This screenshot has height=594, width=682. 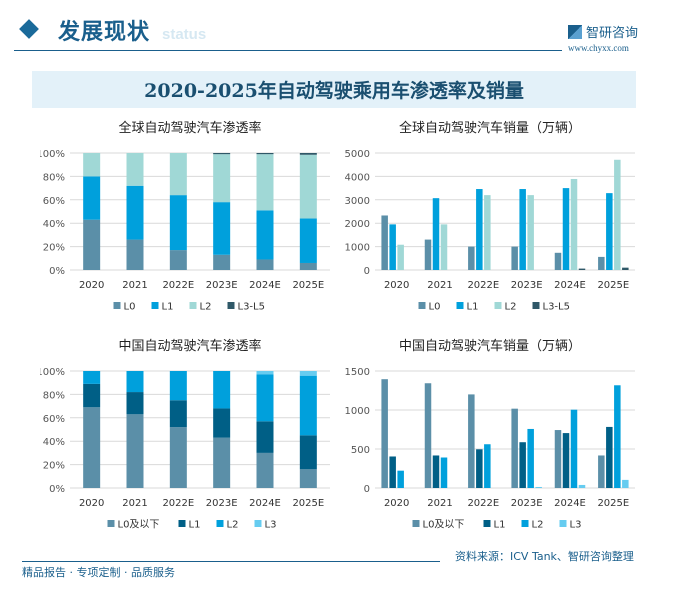 I want to click on legend-label: L0及以下, so click(x=139, y=525).